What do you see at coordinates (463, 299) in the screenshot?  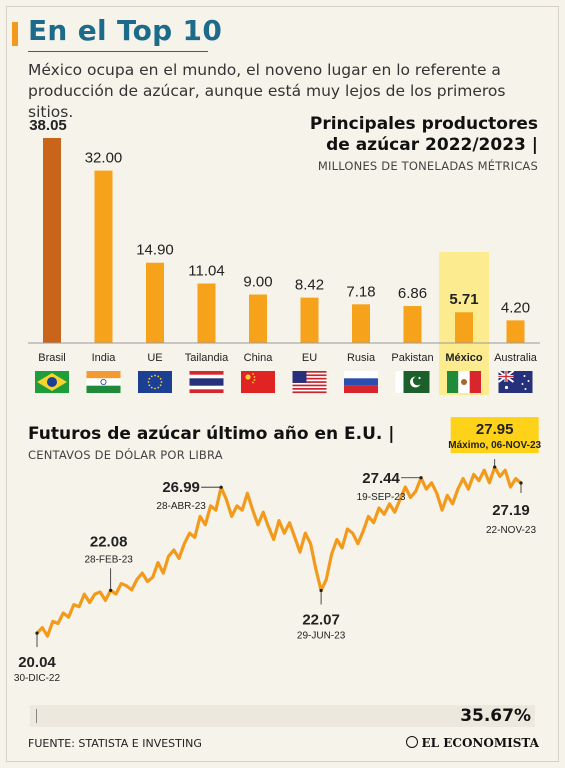 I see `bar-value-label: 5.71` at bounding box center [463, 299].